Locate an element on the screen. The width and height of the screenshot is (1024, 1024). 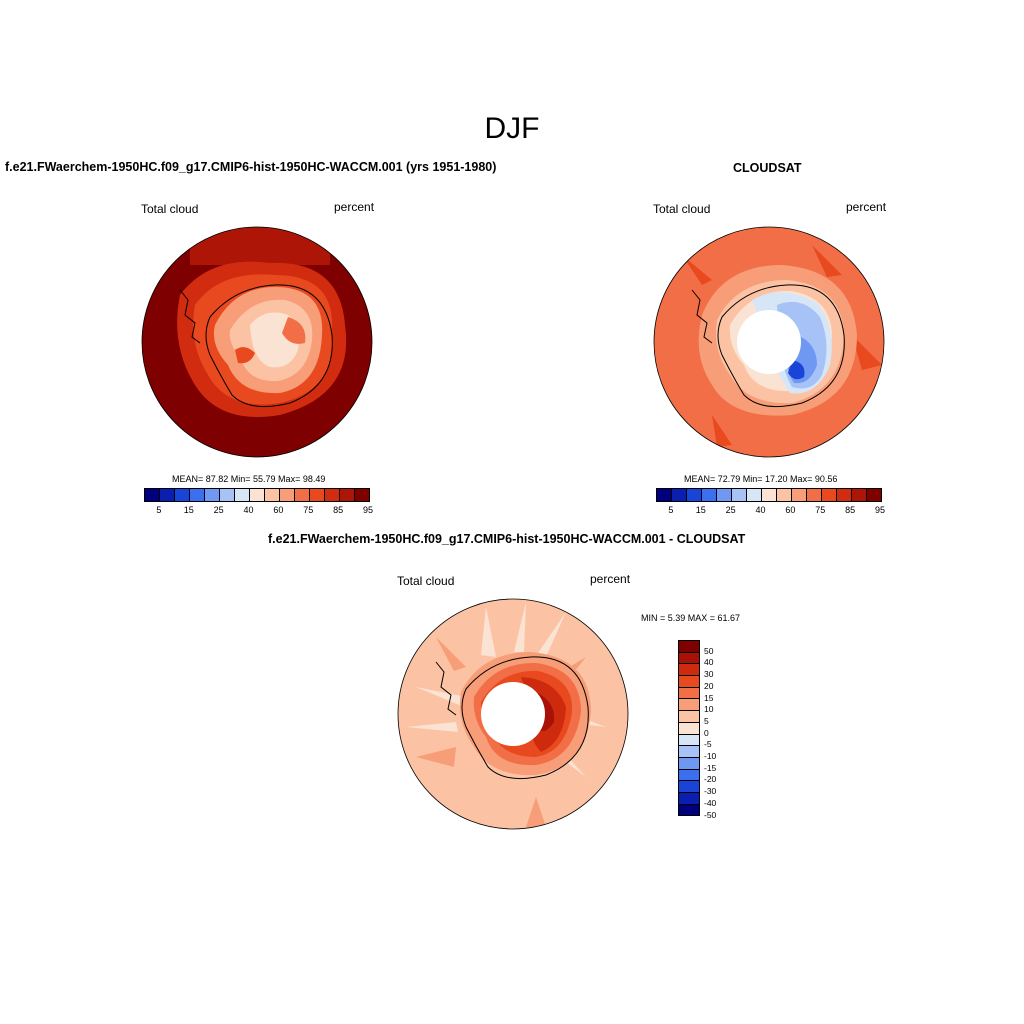
colorbar-tick-label: 30 is located at coordinates (709, 674).